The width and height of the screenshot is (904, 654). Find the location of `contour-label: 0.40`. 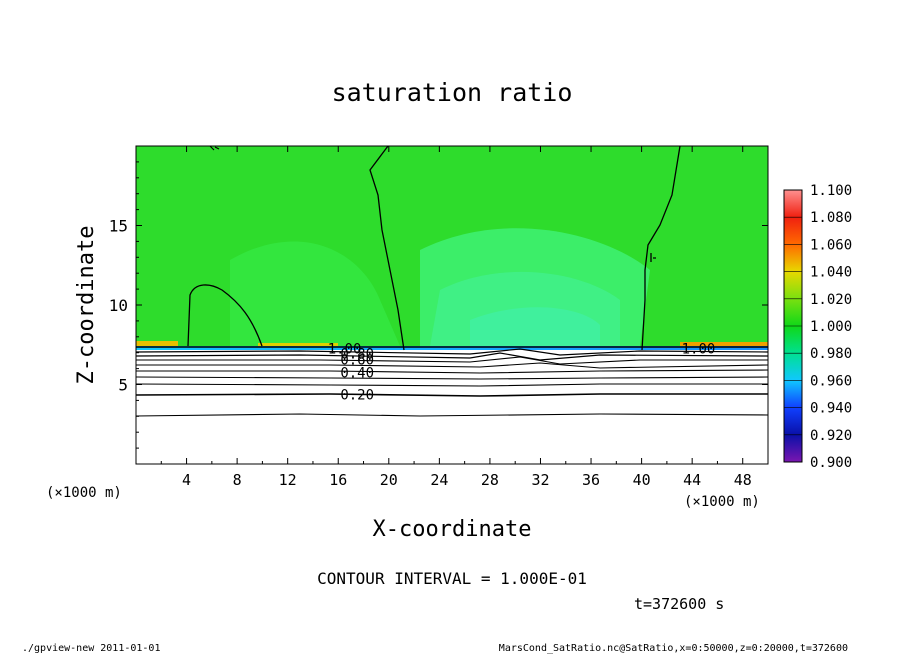

contour-label: 0.40 is located at coordinates (357, 373).